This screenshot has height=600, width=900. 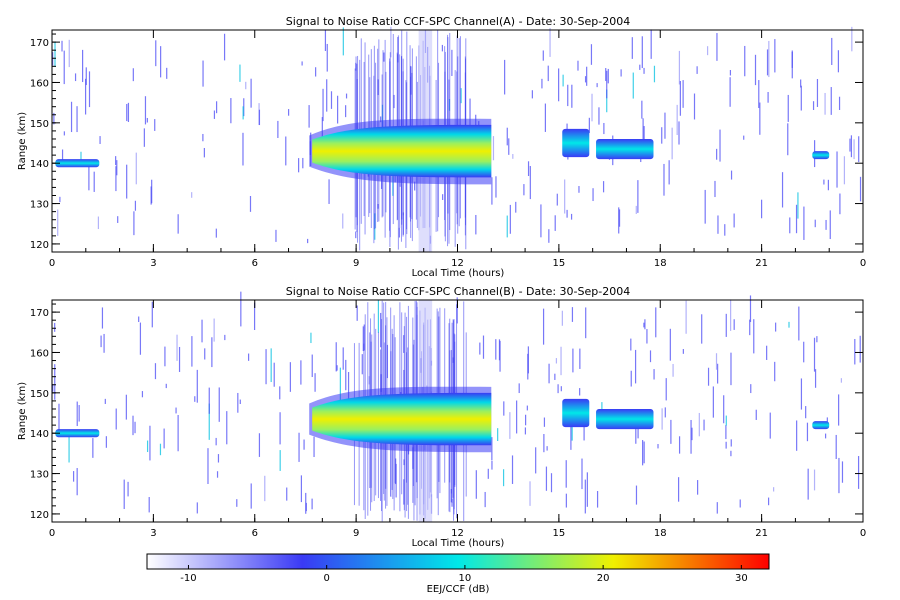 I want to click on x-tick-label: 18, so click(x=660, y=533).